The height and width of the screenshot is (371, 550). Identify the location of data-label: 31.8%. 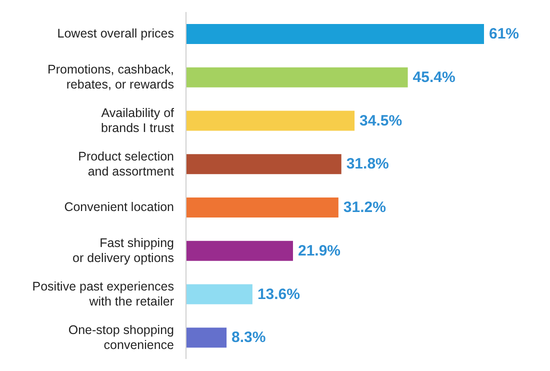
(367, 164).